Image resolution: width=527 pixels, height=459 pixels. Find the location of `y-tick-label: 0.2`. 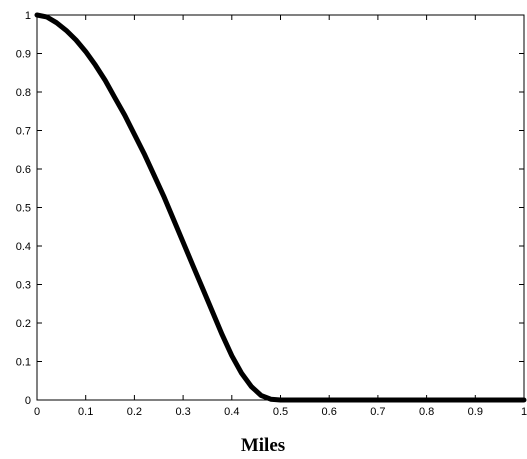

y-tick-label: 0.2 is located at coordinates (23, 324).